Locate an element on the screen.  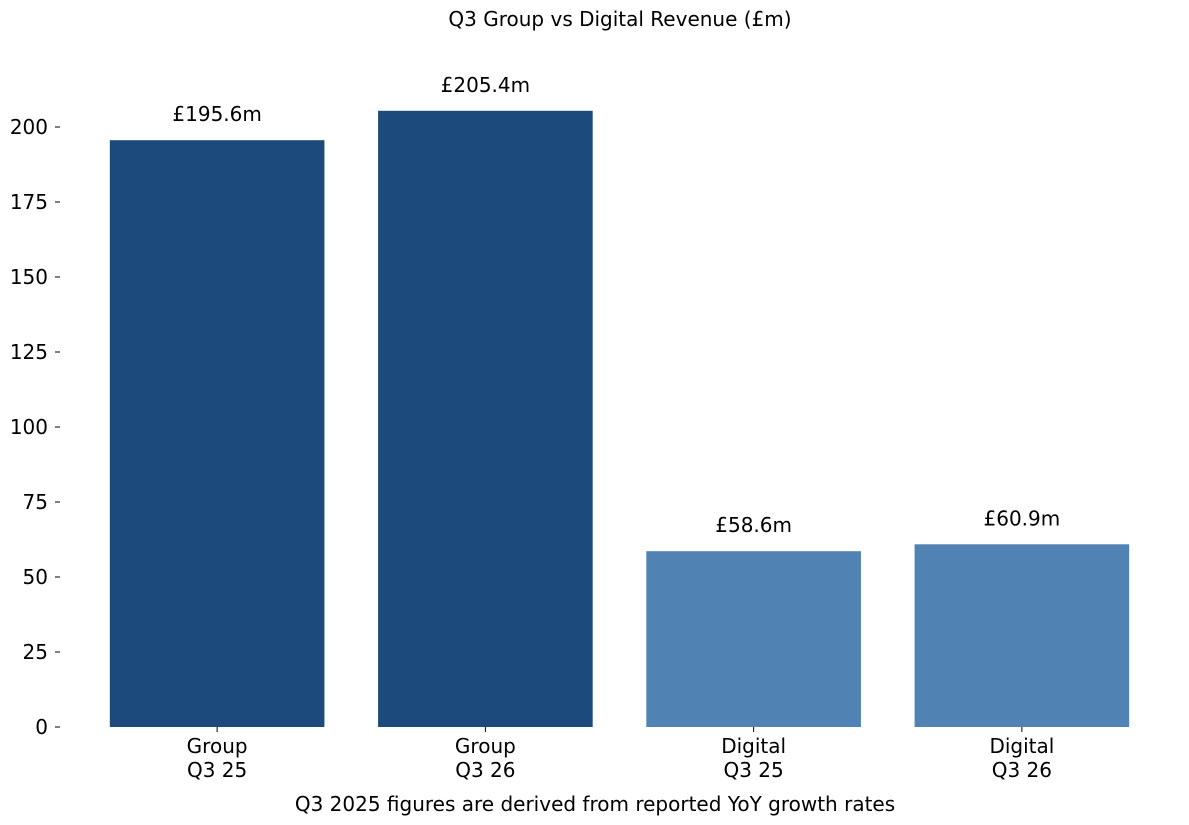
bar-value-label: £58.6m is located at coordinates (753, 525).